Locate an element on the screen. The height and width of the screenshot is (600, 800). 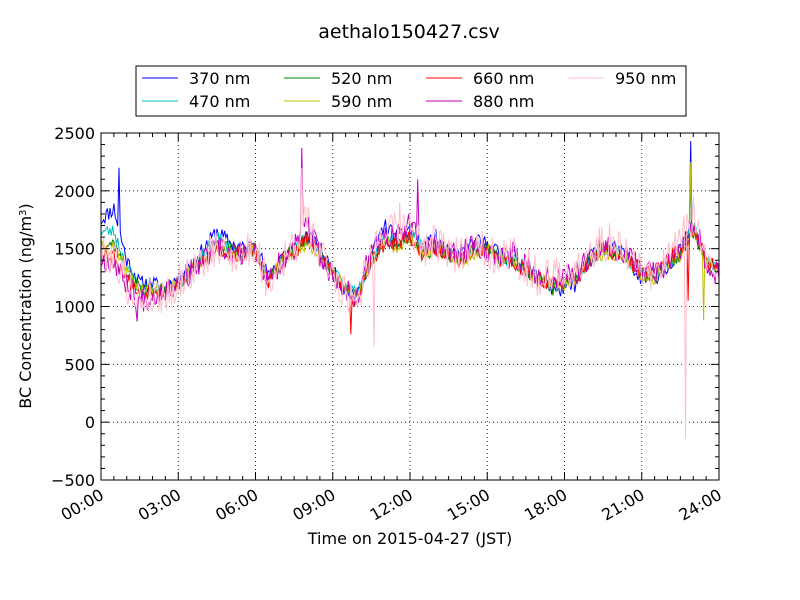
y-tick-label: −500 is located at coordinates (73, 480).